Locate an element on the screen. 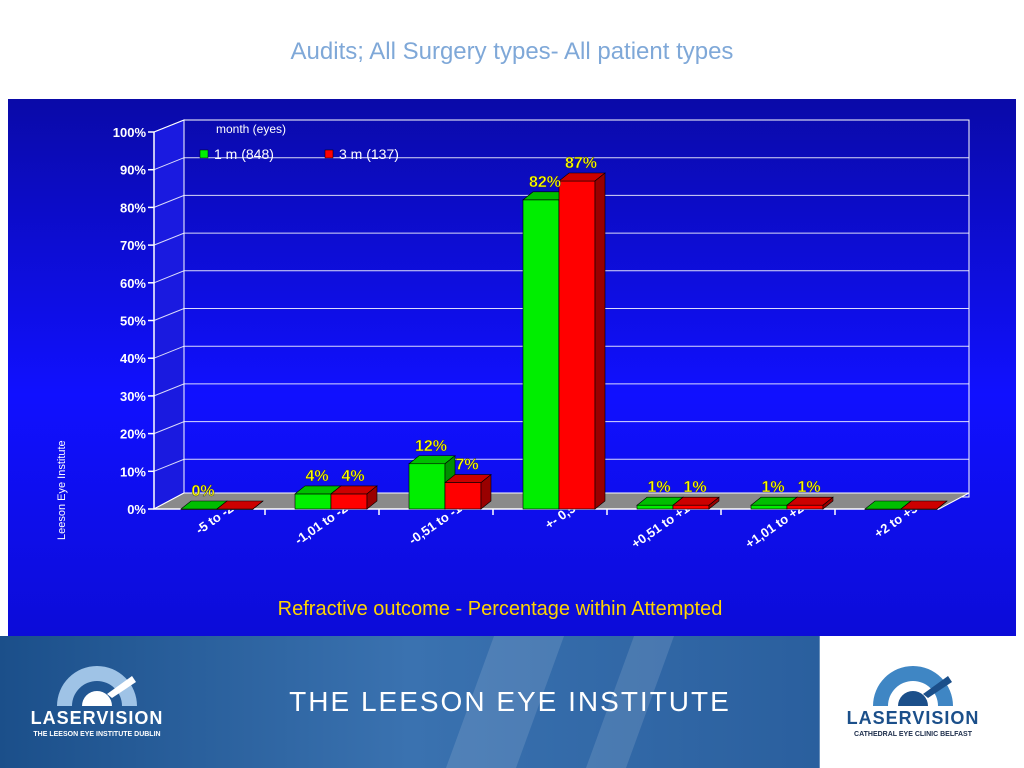 The height and width of the screenshot is (768, 1024). laservision-logo-belfast: LASERVISION CATHEDRAL EYE CLINIC BELFAST is located at coordinates (913, 701).